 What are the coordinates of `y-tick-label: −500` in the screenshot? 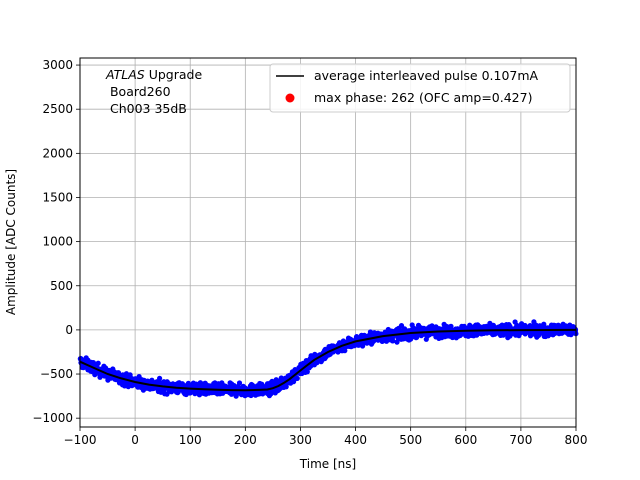 It's located at (56, 374).